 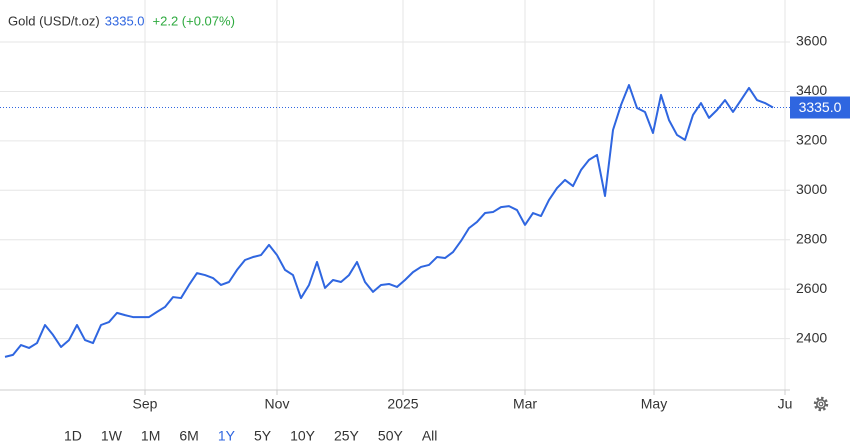 What do you see at coordinates (654, 404) in the screenshot?
I see `x-tick-label: May` at bounding box center [654, 404].